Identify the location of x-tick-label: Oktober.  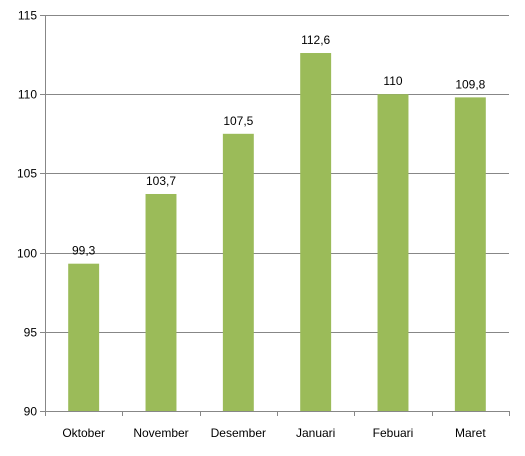
(83, 433).